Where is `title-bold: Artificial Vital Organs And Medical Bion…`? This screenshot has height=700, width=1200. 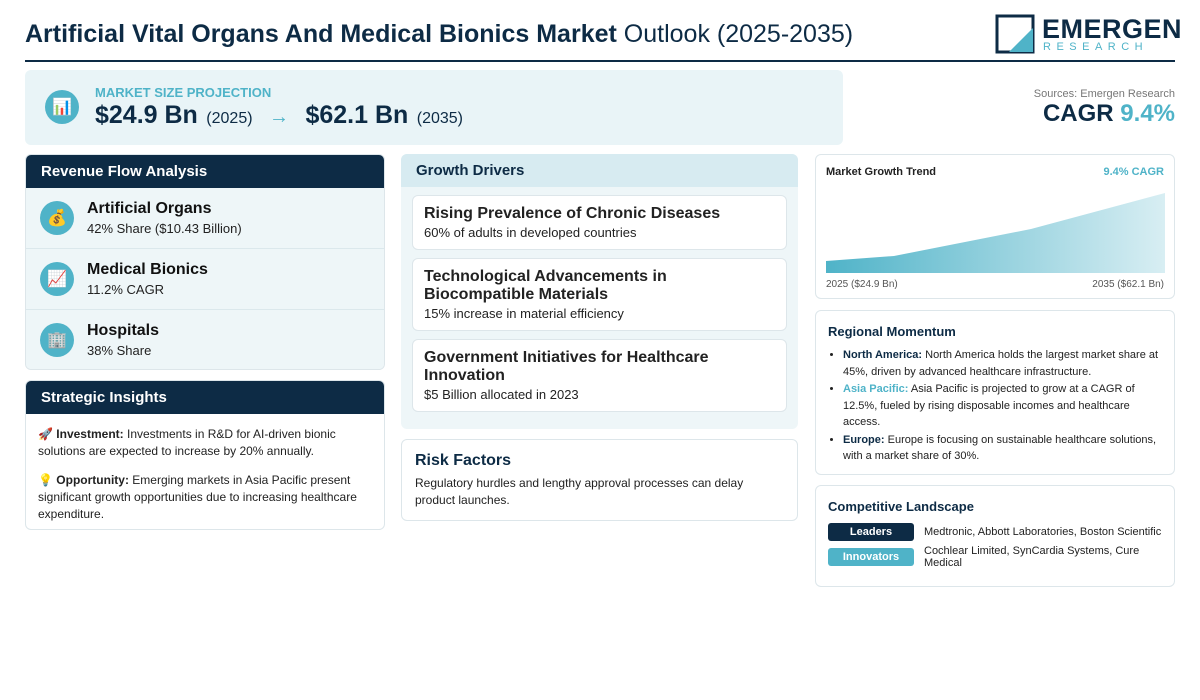 title-bold: Artificial Vital Organs And Medical Bion… is located at coordinates (321, 34).